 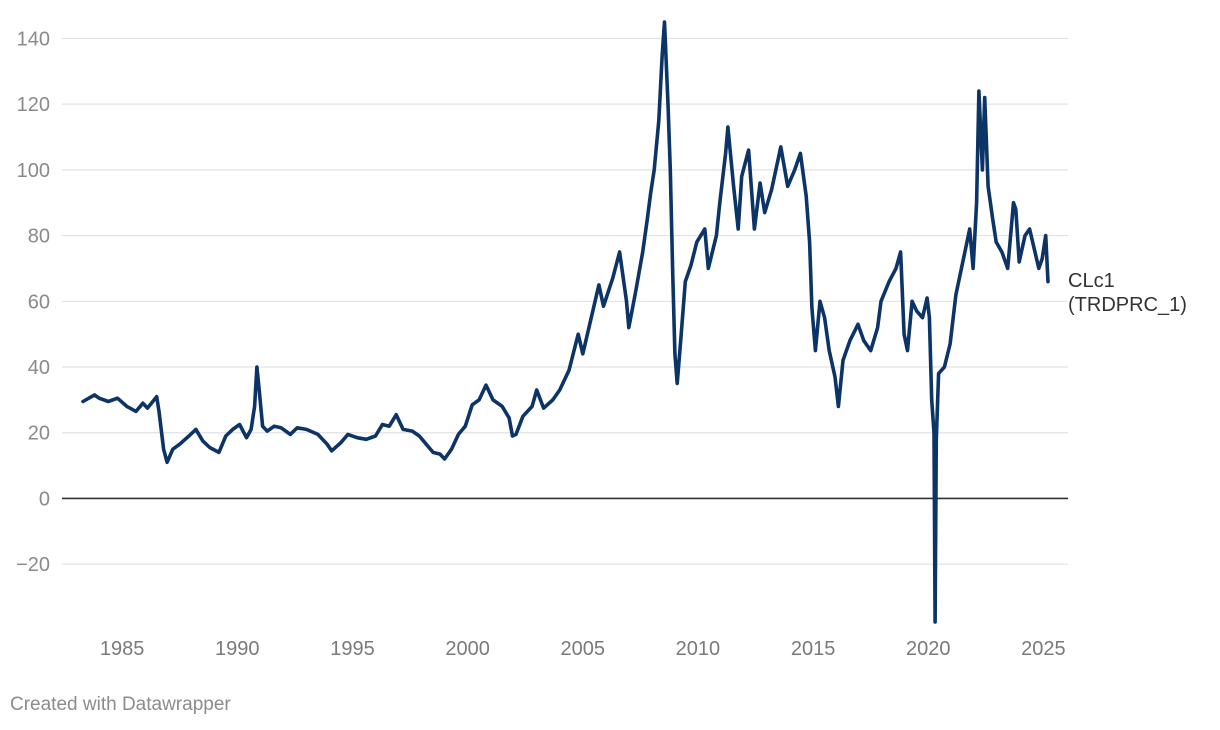 I want to click on x-axis: 1985 1990 1995 2000 2005 2010 2015 2020 2025, so click(x=583, y=649).